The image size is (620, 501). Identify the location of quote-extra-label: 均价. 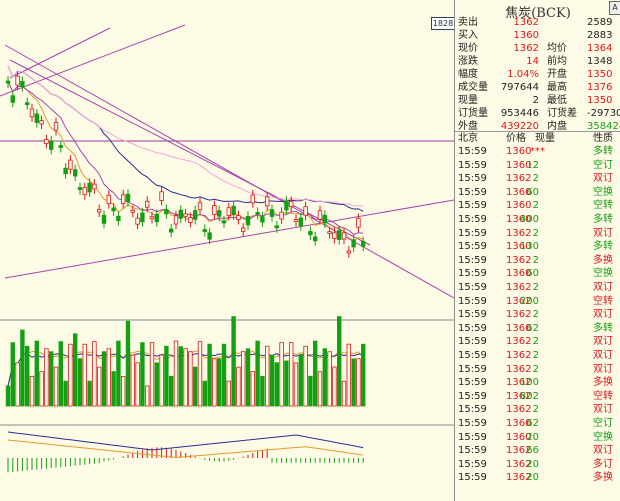
(557, 48).